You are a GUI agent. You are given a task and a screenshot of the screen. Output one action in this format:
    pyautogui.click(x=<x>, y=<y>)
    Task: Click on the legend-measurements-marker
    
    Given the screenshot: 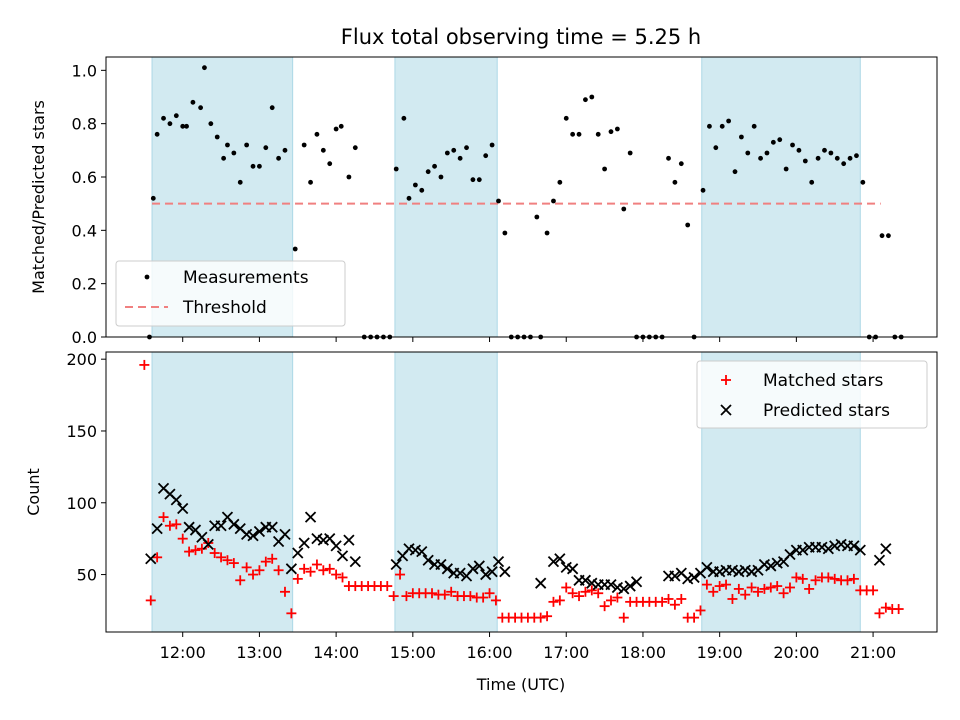 What is the action you would take?
    pyautogui.click(x=147, y=277)
    